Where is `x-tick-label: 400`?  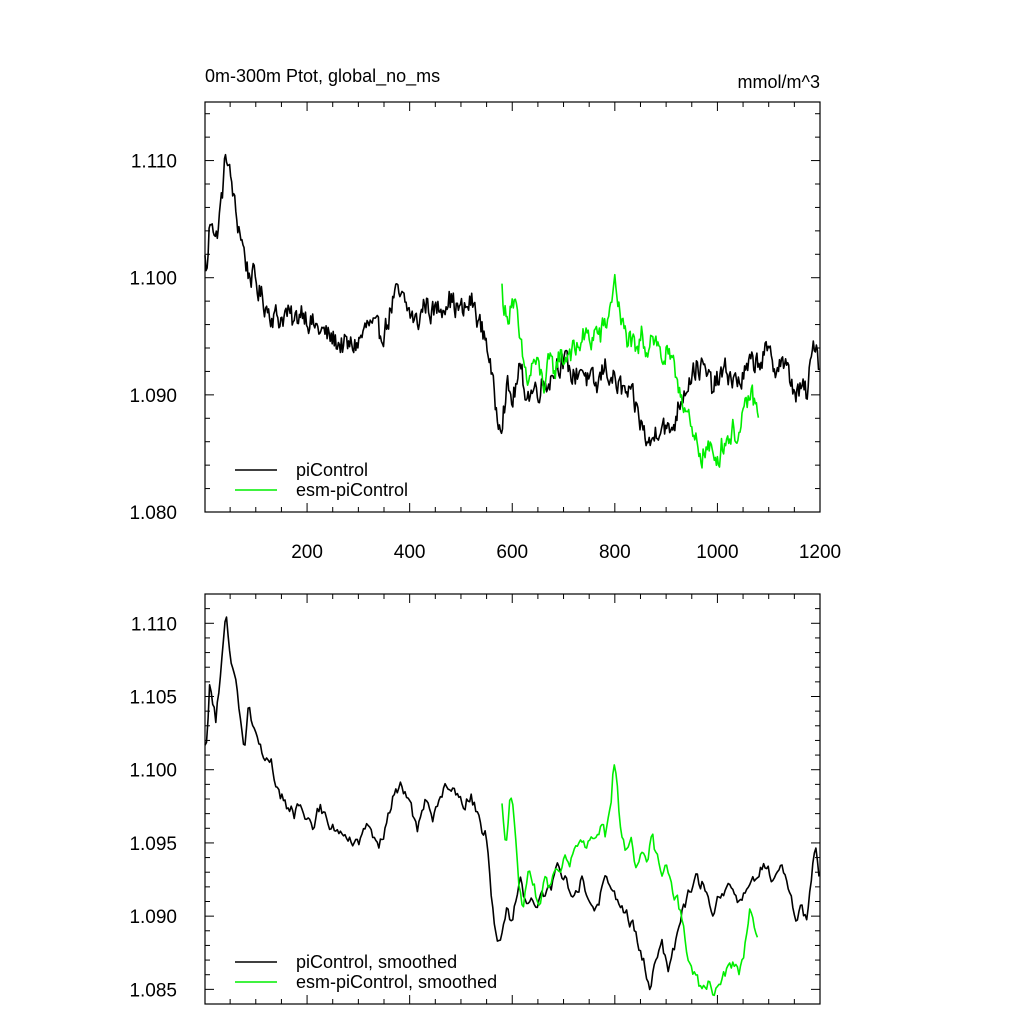 x-tick-label: 400 is located at coordinates (410, 552).